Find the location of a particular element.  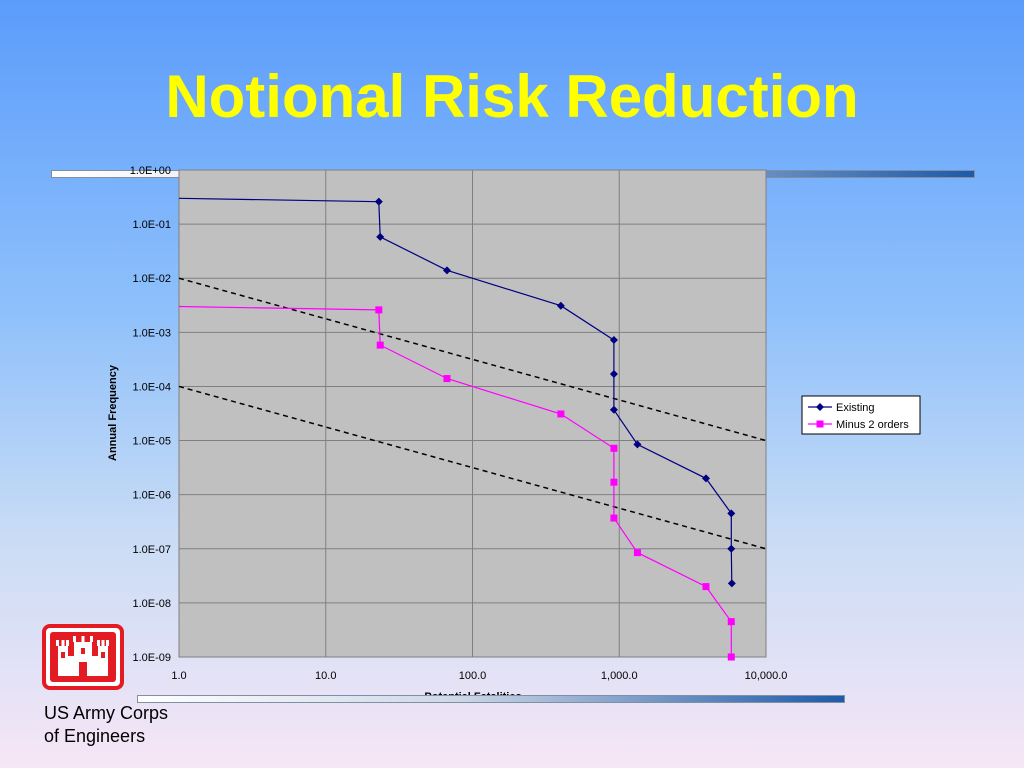

org-line-1: US Army Corps is located at coordinates (106, 713).